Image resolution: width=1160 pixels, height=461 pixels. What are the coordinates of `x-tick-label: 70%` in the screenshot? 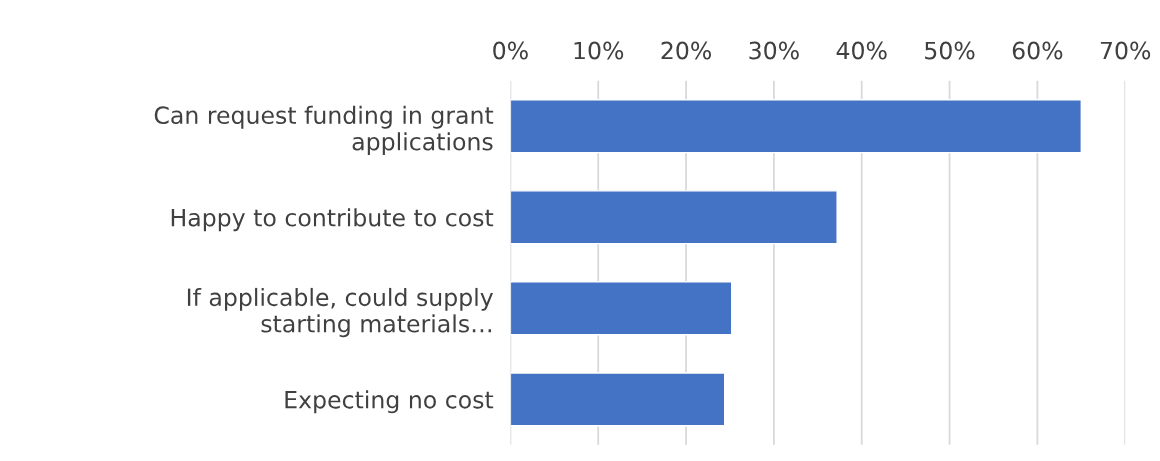 It's located at (1125, 50).